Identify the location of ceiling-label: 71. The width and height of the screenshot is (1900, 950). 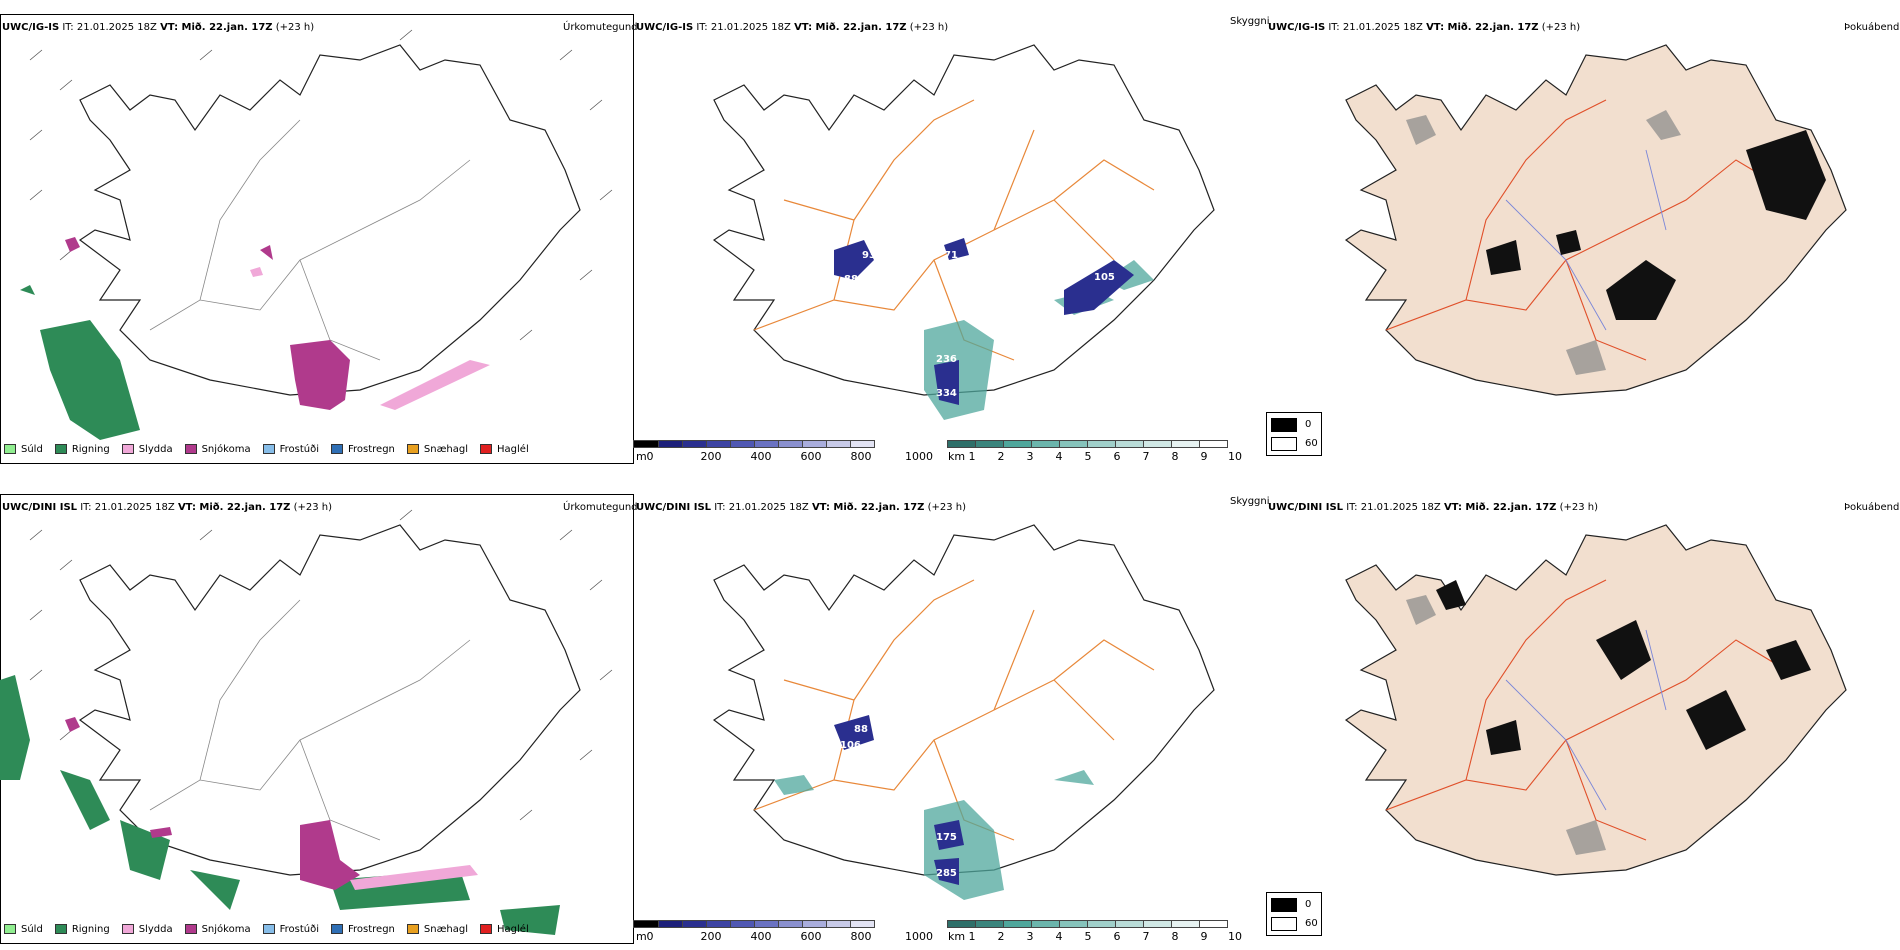
(951, 255).